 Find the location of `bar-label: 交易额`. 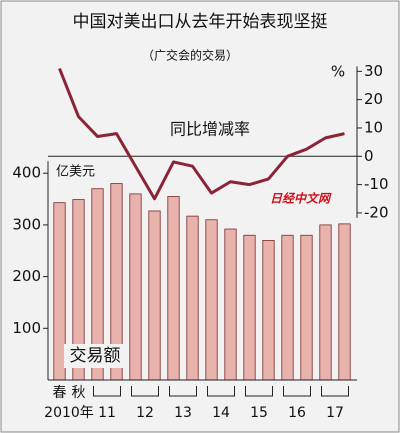

bar-label: 交易额 is located at coordinates (95, 356).